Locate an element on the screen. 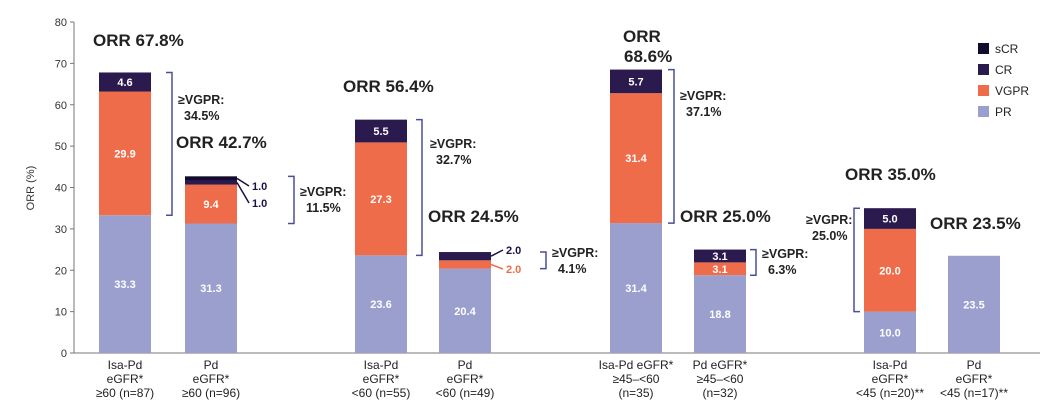 The image size is (1056, 419). orr-annotation: ORR 67.8% is located at coordinates (138, 40).